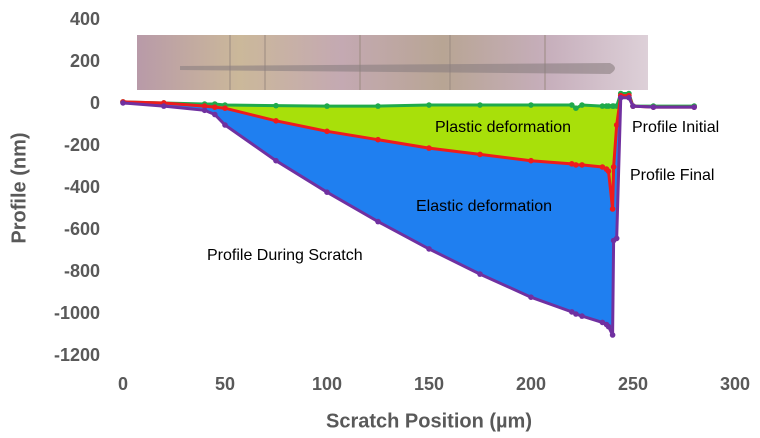 The image size is (760, 438). What do you see at coordinates (82, 271) in the screenshot?
I see `y-tick-label: -800` at bounding box center [82, 271].